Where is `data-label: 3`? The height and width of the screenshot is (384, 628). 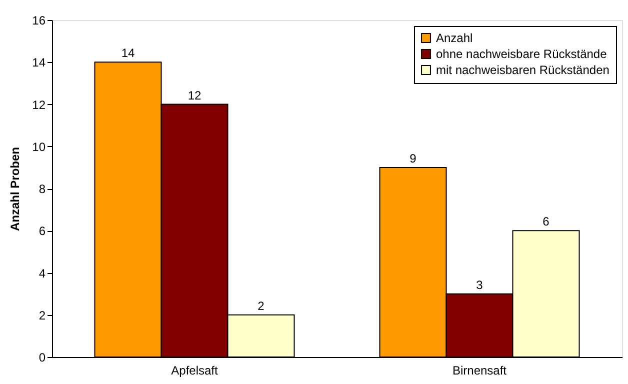
data-label: 3 is located at coordinates (480, 285).